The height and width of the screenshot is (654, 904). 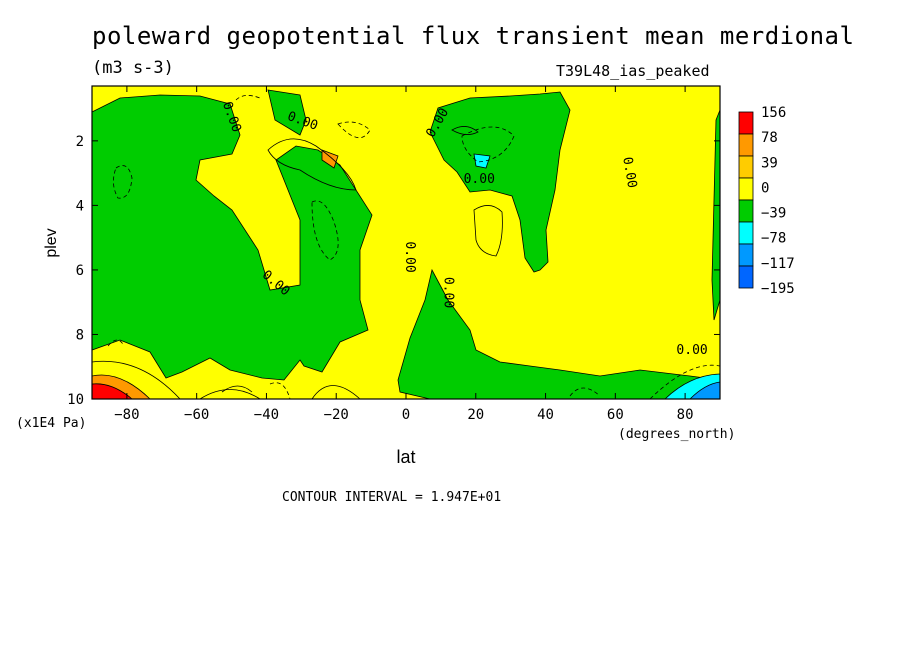 I want to click on x-tick-label: 60, so click(x=615, y=415).